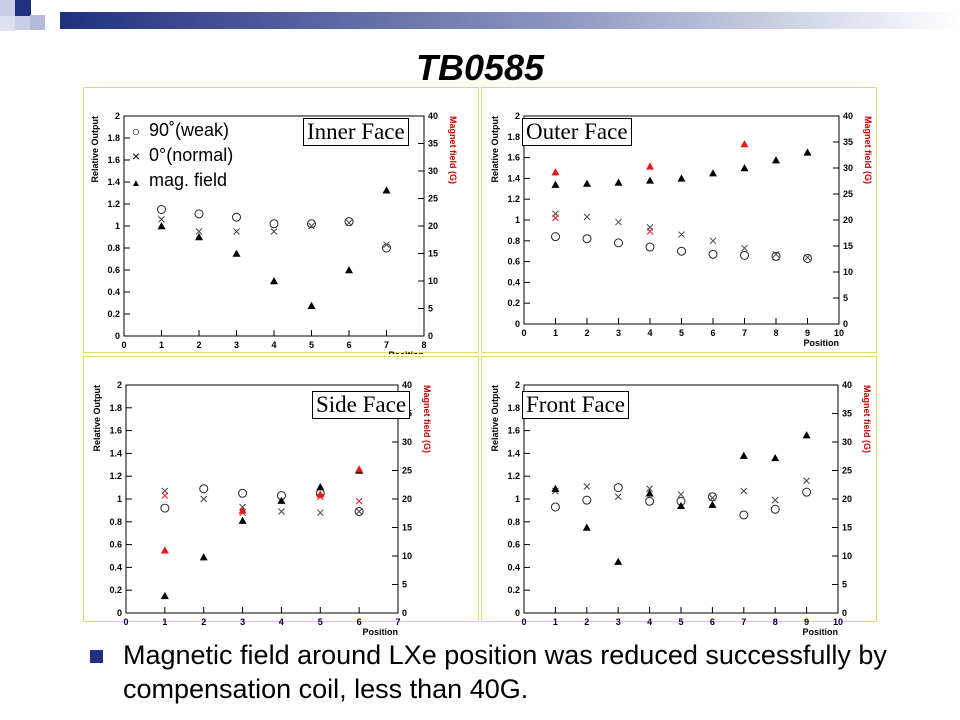  I want to click on triangle-marker-icon: ▲, so click(136, 183).